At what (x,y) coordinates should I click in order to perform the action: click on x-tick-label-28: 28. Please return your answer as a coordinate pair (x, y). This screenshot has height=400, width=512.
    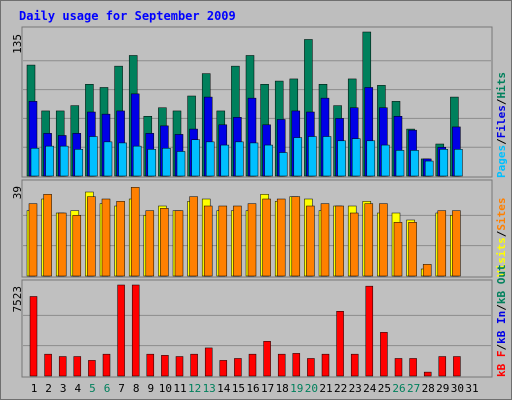
    Looking at the image, I should click on (428, 388).